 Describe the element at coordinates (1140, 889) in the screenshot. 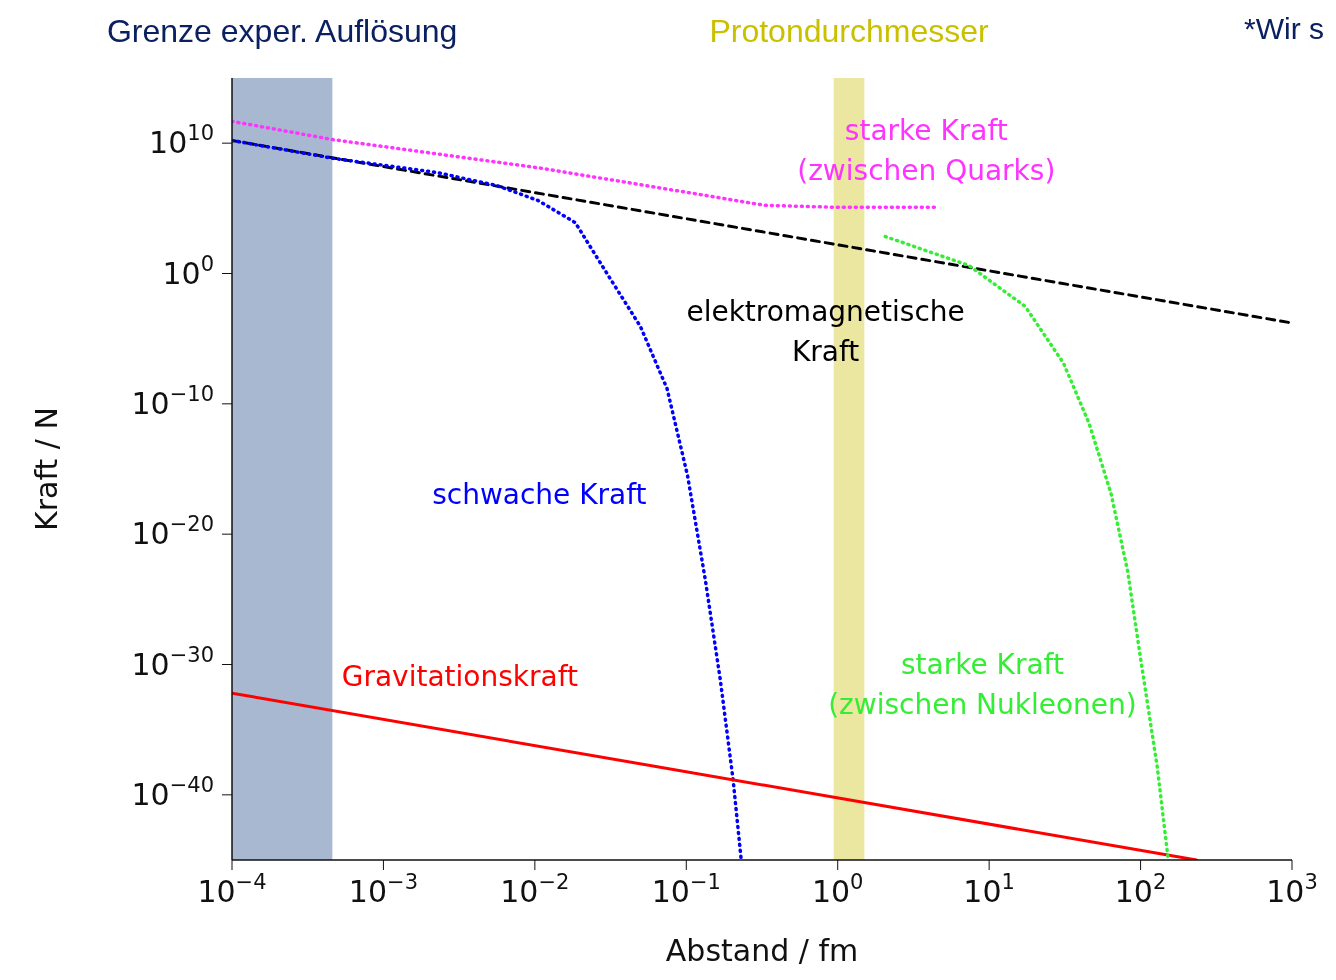

I see `x-tick-label: 10$^{2}$` at that location.